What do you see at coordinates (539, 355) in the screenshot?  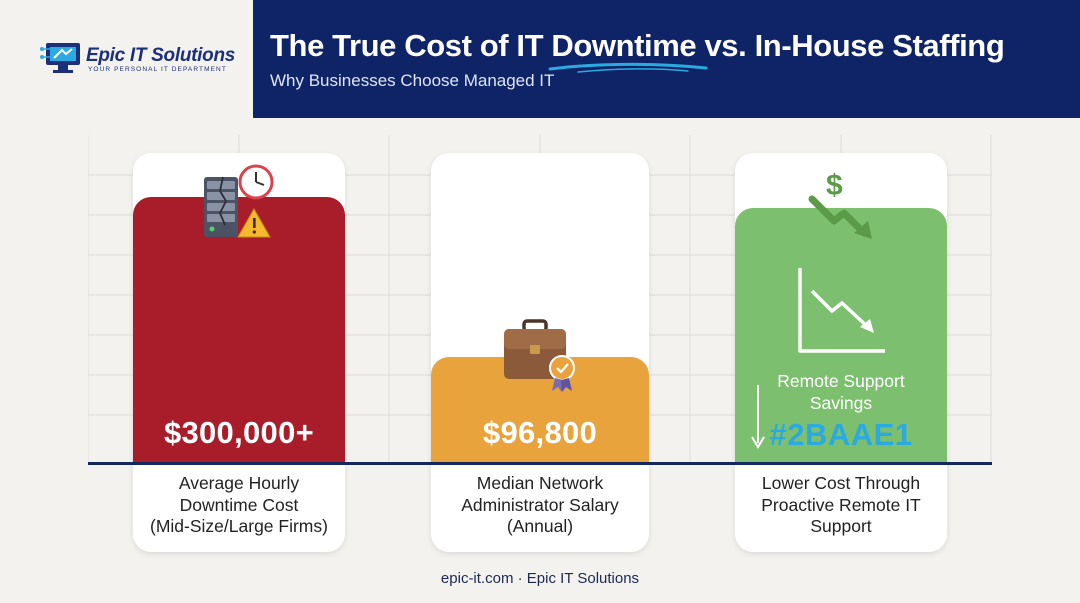 I see `briefcase-award-icon` at bounding box center [539, 355].